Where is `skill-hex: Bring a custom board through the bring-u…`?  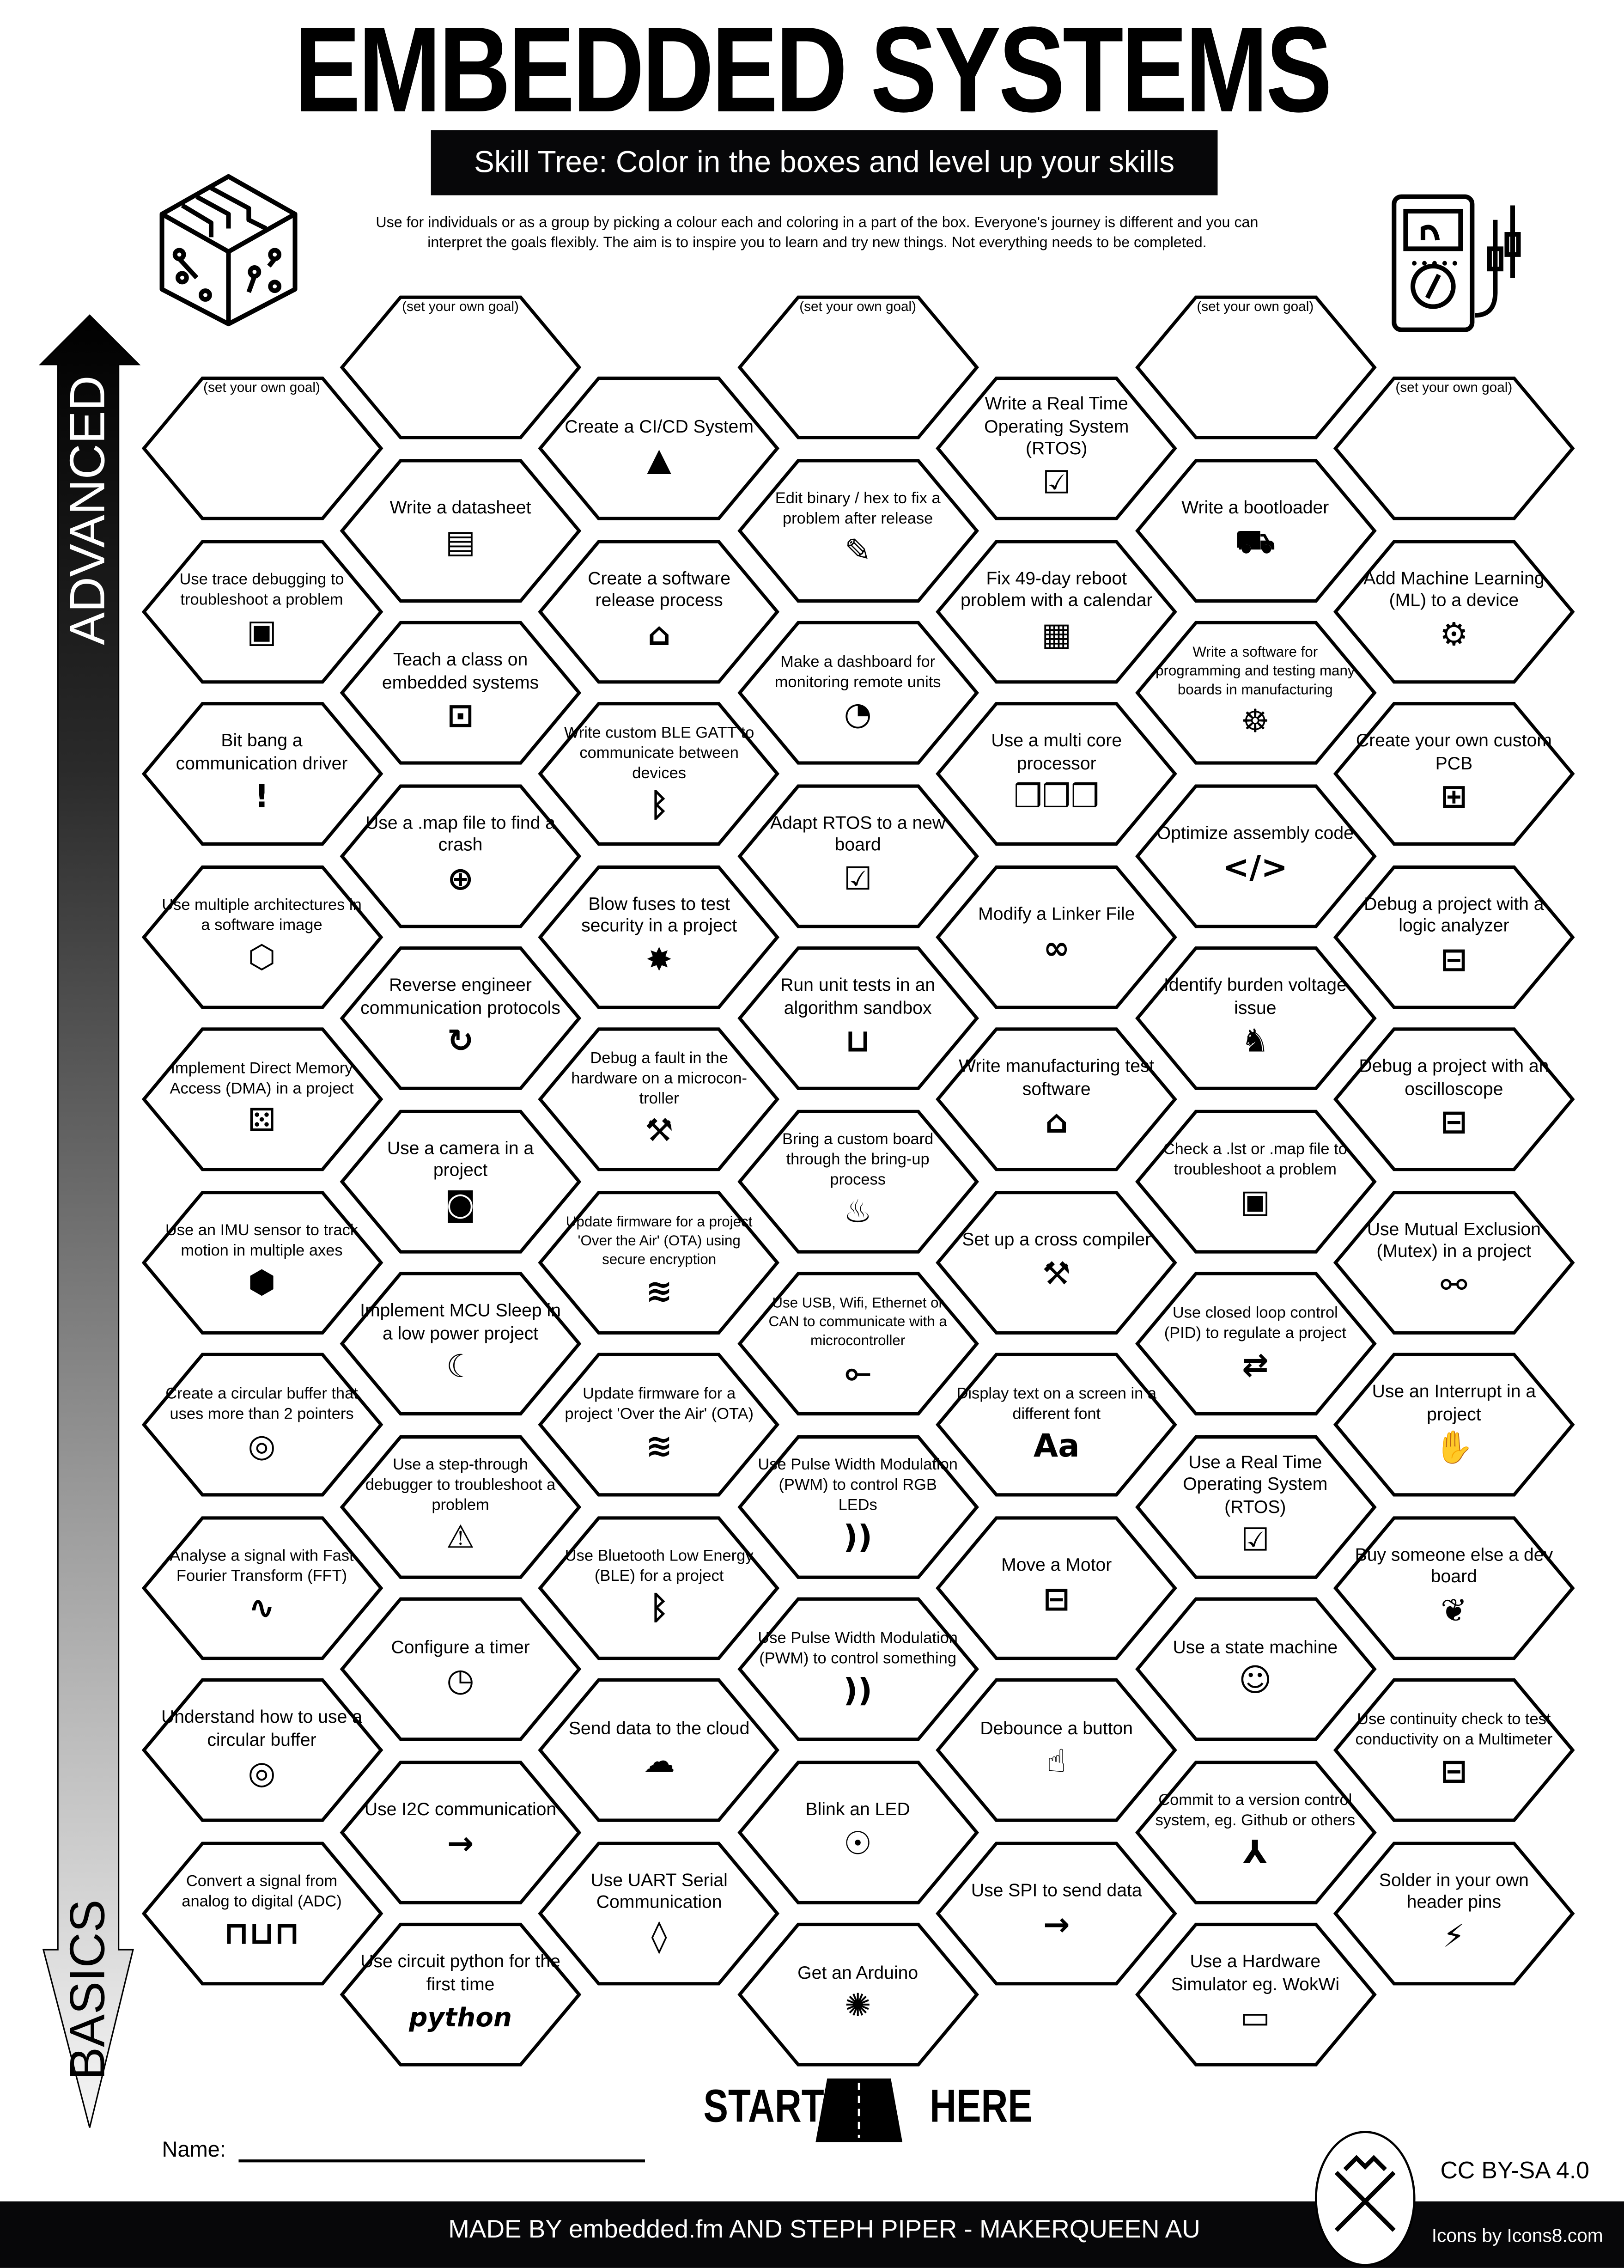 skill-hex: Bring a custom board through the bring-u… is located at coordinates (858, 1181).